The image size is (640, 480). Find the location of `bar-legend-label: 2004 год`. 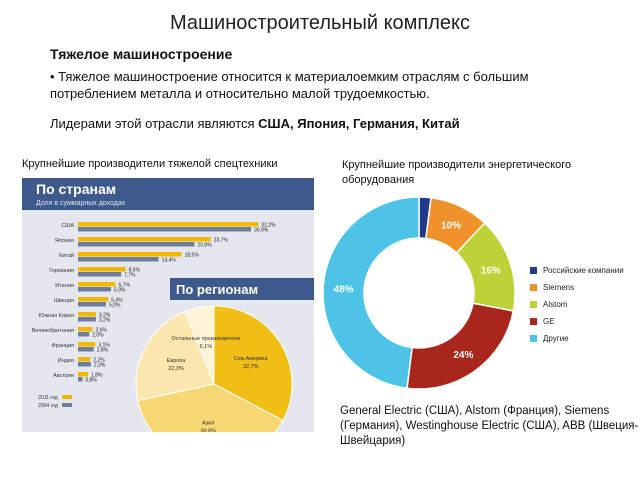

bar-legend-label: 2004 год is located at coordinates (48, 406).